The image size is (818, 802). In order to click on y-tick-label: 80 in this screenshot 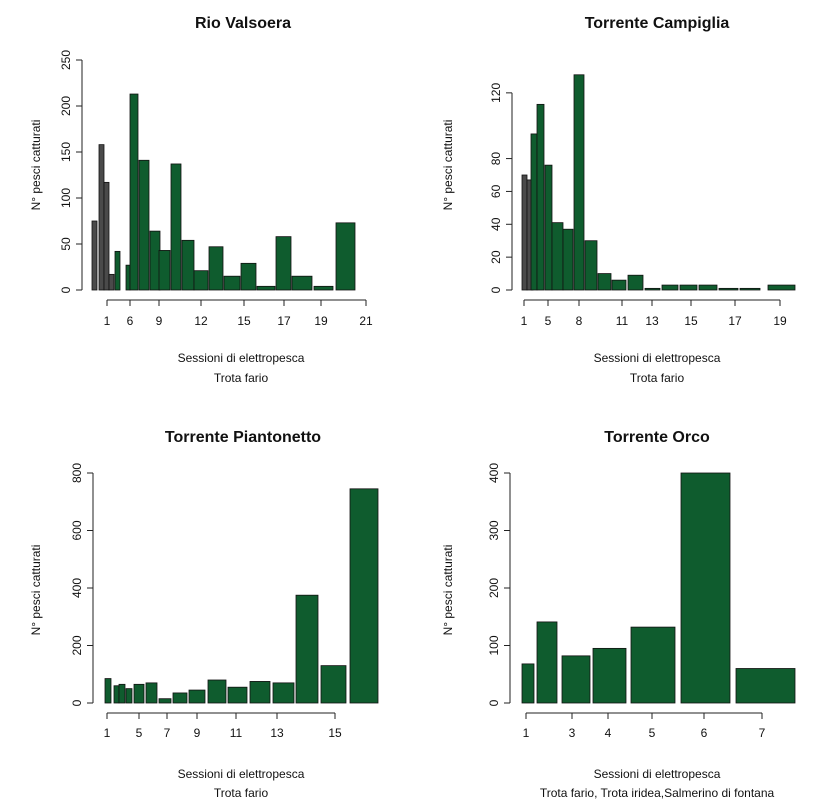, I will do `click(496, 159)`.